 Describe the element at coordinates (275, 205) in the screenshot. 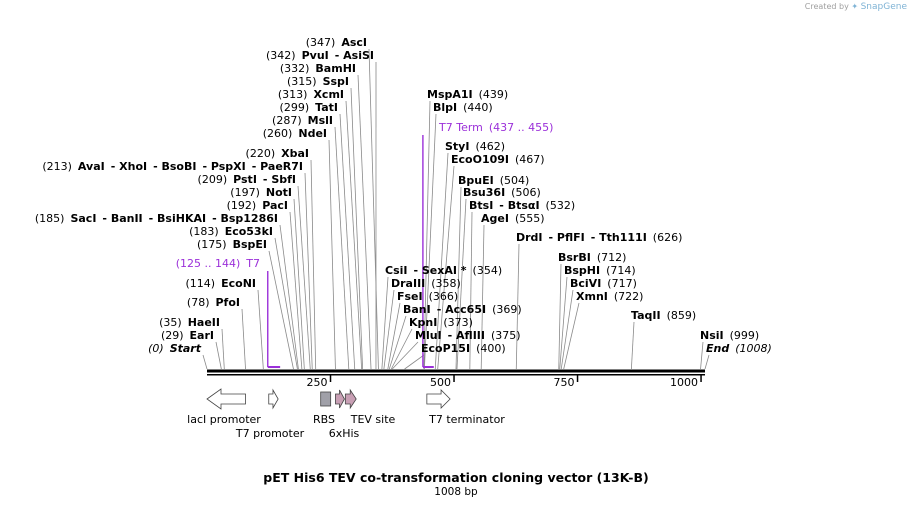

I see `site-label-paci-part: PacI` at that location.